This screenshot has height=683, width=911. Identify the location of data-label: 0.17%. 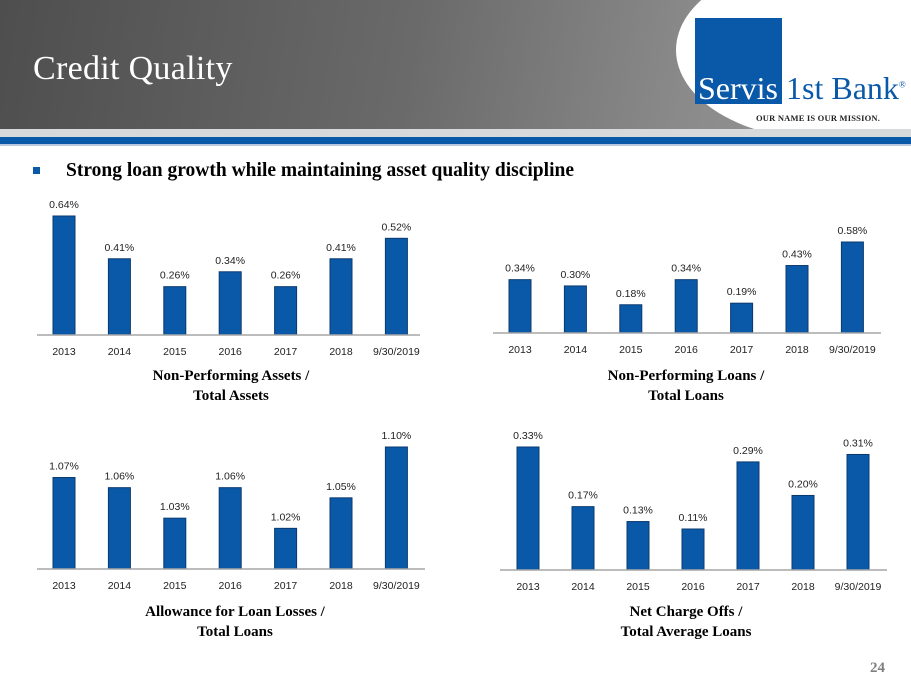
(583, 496).